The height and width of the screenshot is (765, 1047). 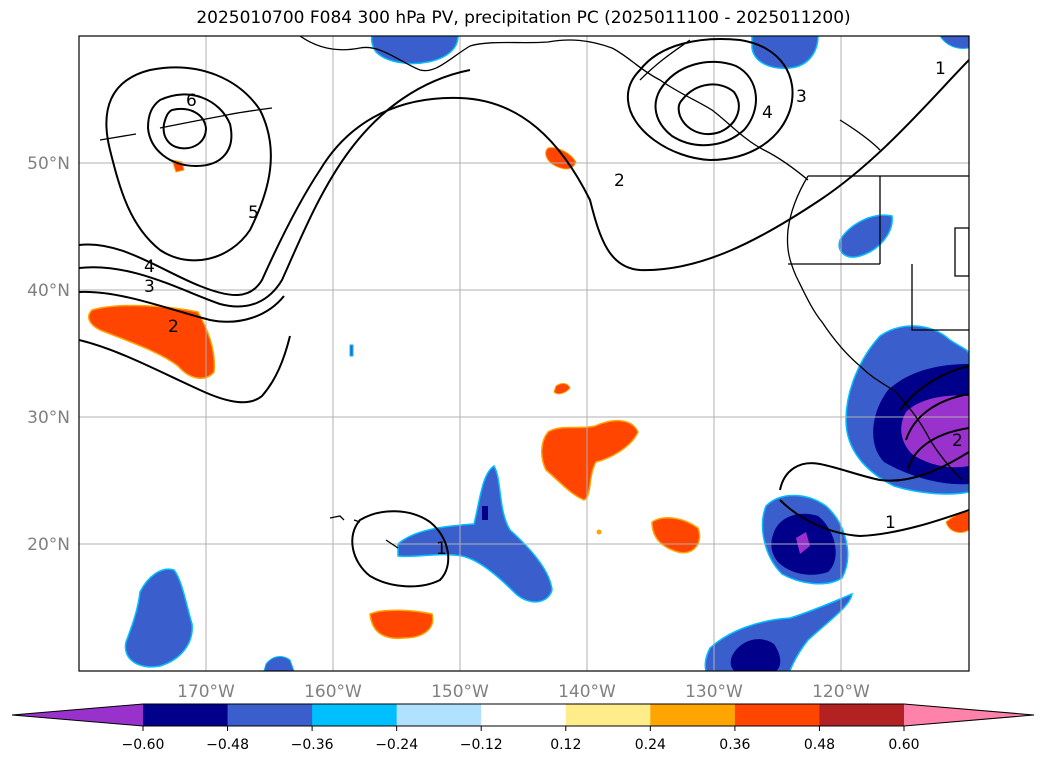 What do you see at coordinates (191, 101) in the screenshot?
I see `contour-label: 6` at bounding box center [191, 101].